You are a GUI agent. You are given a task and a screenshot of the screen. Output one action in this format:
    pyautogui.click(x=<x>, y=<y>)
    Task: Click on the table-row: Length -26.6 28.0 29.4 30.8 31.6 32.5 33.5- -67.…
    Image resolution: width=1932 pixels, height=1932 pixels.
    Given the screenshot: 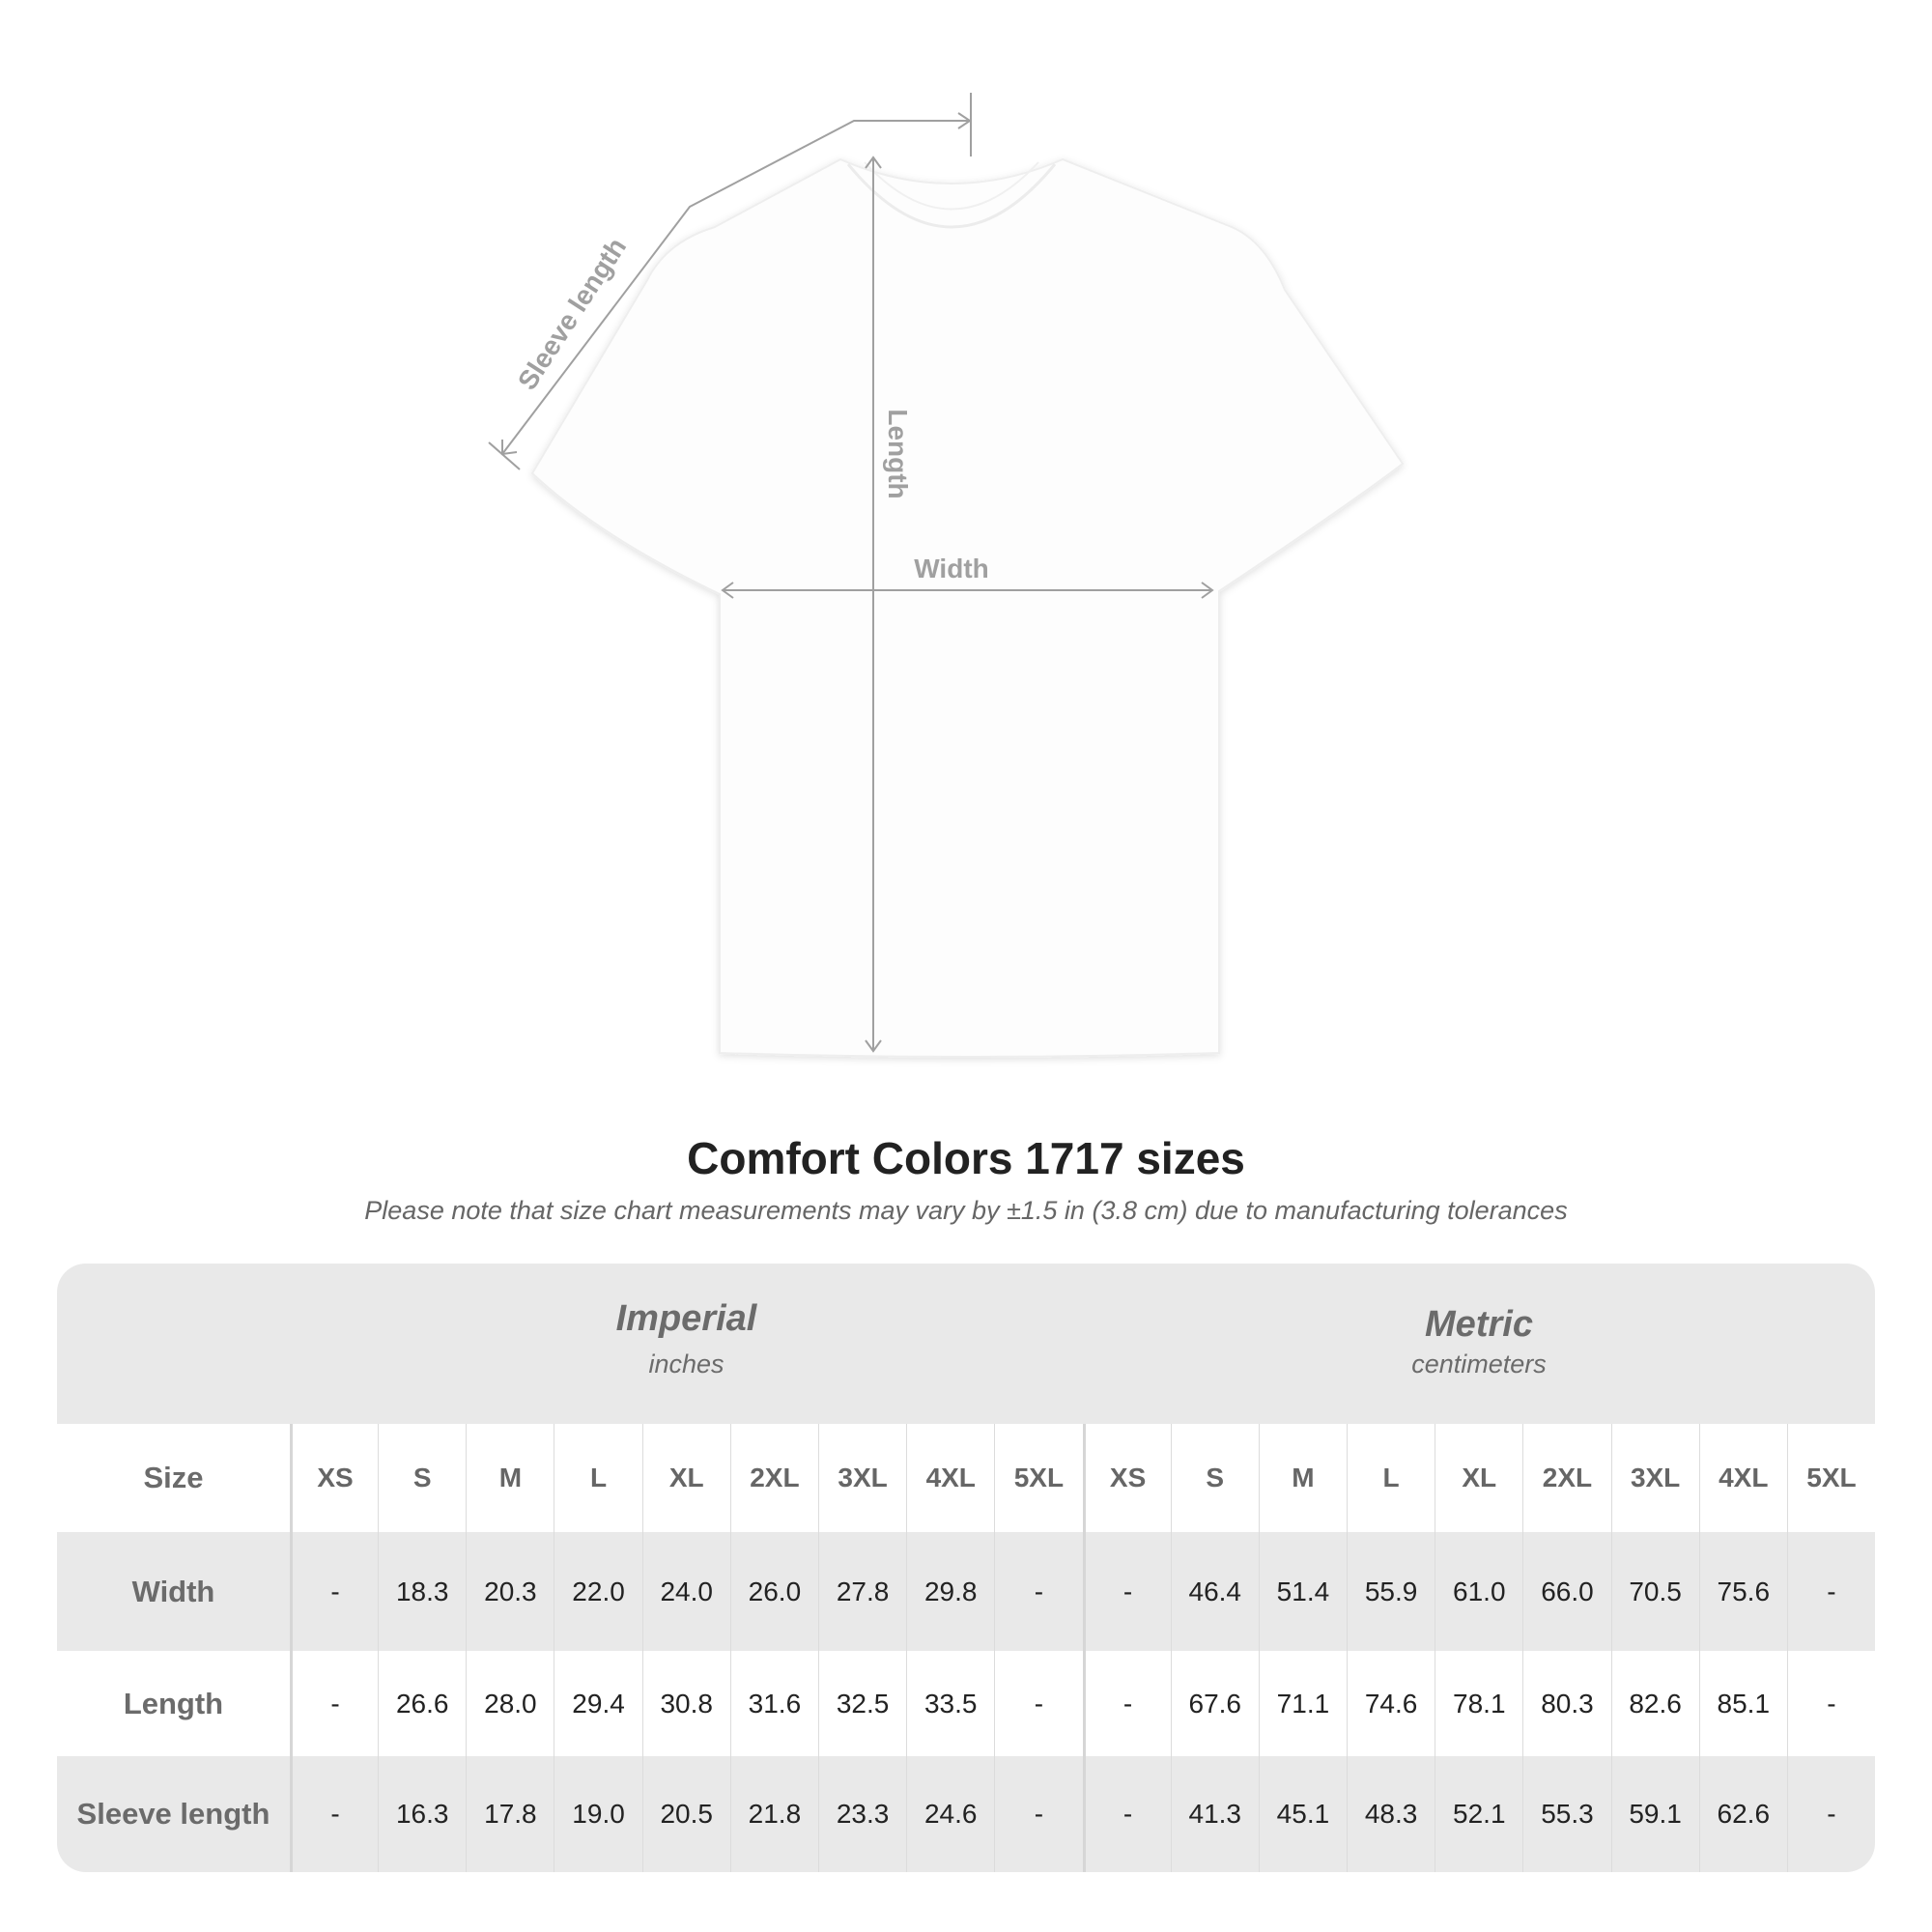 What is the action you would take?
    pyautogui.click(x=966, y=1703)
    